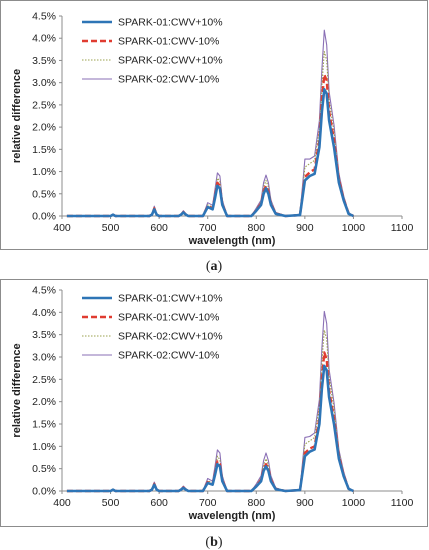 This screenshot has height=550, width=429. I want to click on caption-b: (b), so click(213, 542).